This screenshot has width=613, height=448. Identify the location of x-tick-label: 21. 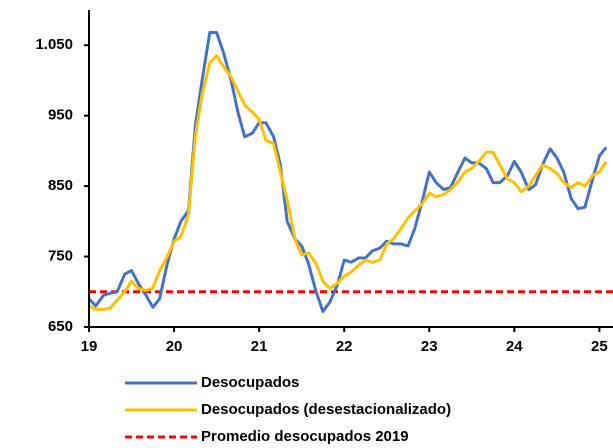
(259, 346).